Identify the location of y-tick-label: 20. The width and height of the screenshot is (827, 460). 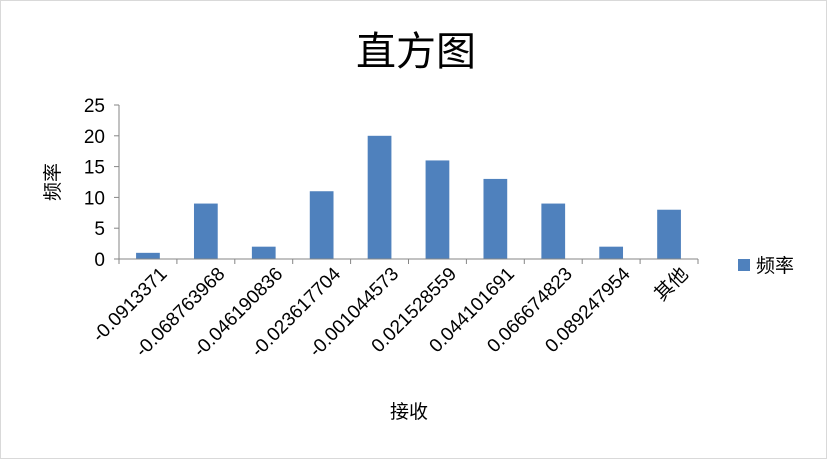
(94, 137).